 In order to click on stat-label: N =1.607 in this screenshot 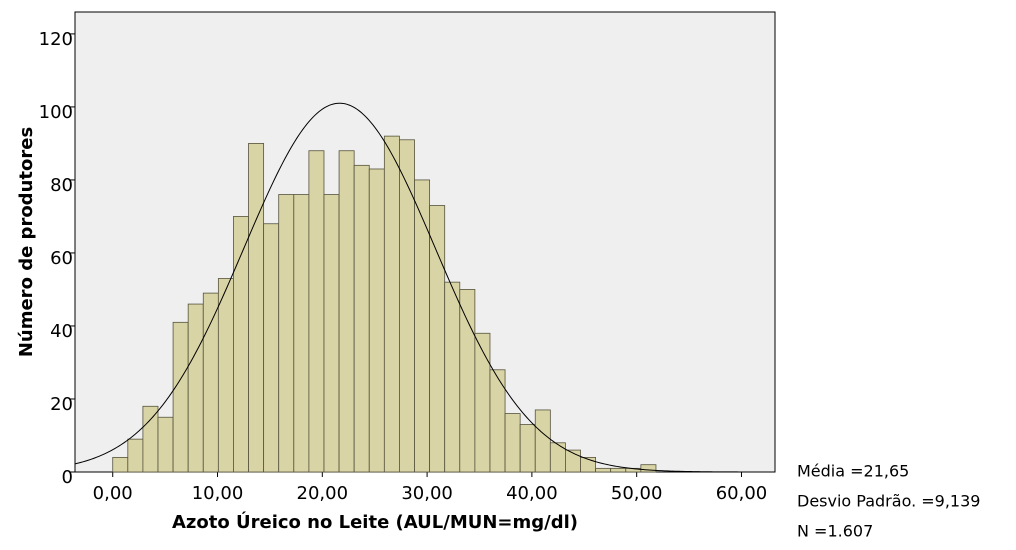, I will do `click(835, 531)`.